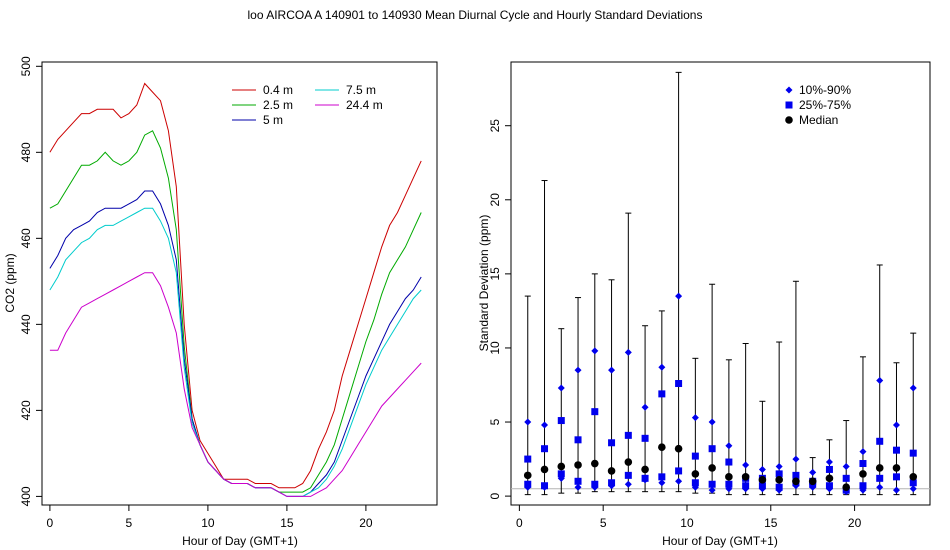  I want to click on left-x-tick-label: 5, so click(129, 523).